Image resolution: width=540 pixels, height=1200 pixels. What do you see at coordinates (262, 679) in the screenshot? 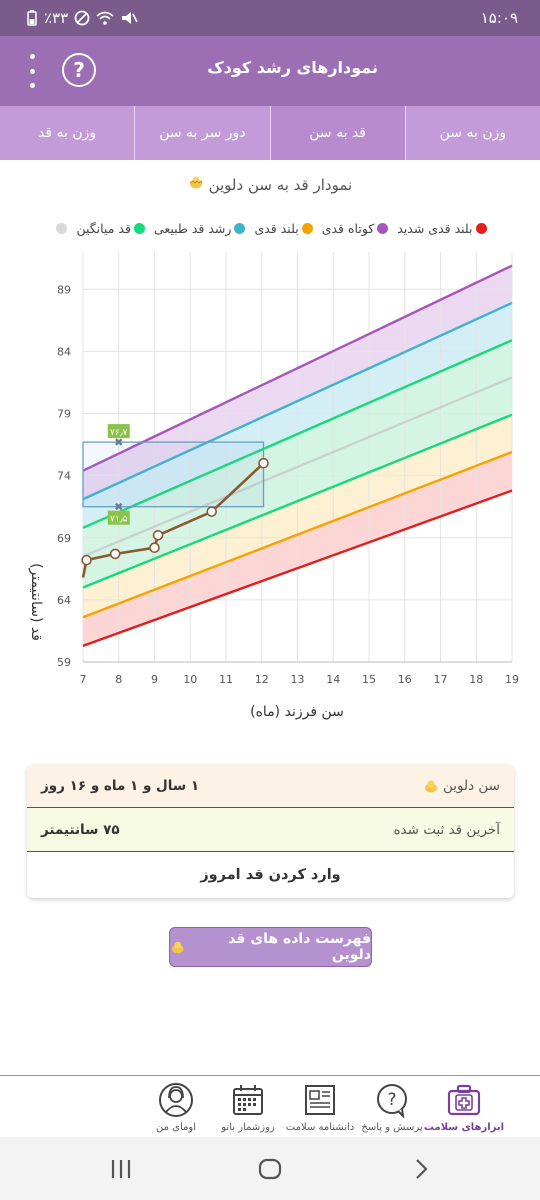
I see `x-tick-label: 12` at bounding box center [262, 679].